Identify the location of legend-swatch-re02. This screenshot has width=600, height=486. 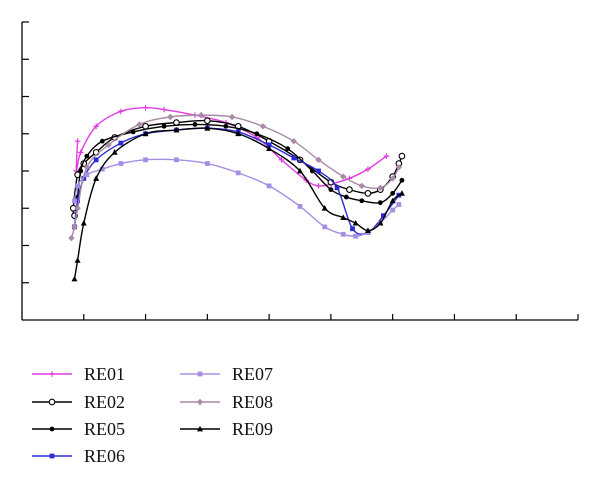
(52, 402).